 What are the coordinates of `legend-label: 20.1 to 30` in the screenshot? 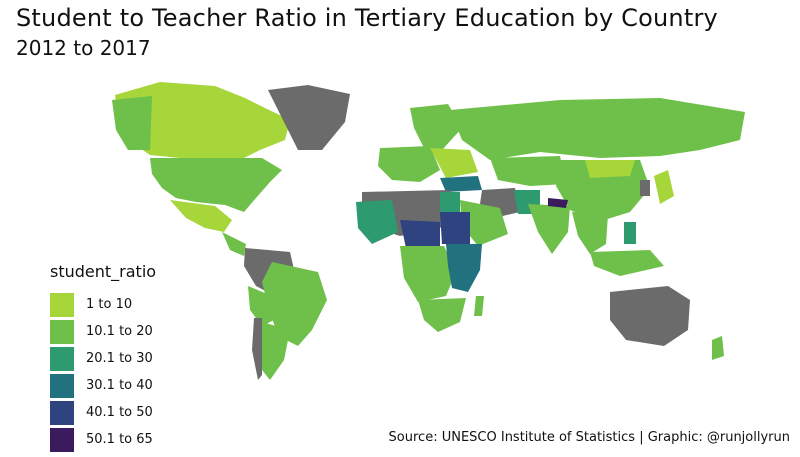 It's located at (119, 358).